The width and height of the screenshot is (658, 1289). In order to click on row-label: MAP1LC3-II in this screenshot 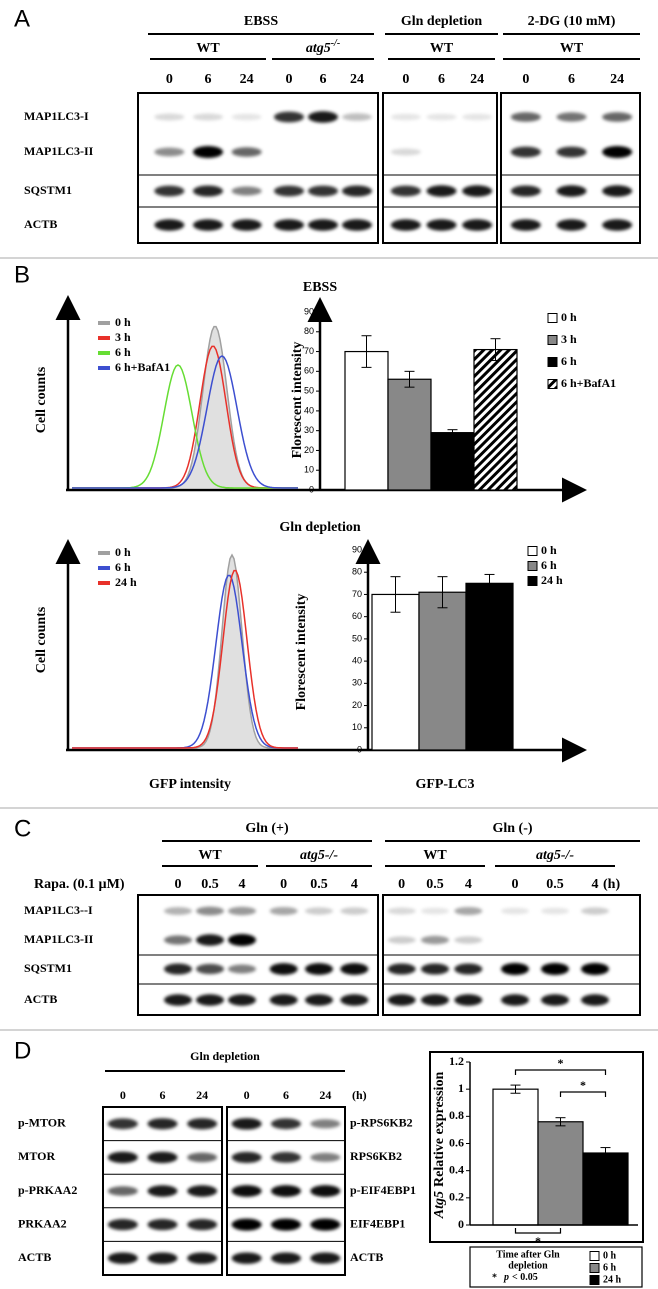, I will do `click(59, 151)`.